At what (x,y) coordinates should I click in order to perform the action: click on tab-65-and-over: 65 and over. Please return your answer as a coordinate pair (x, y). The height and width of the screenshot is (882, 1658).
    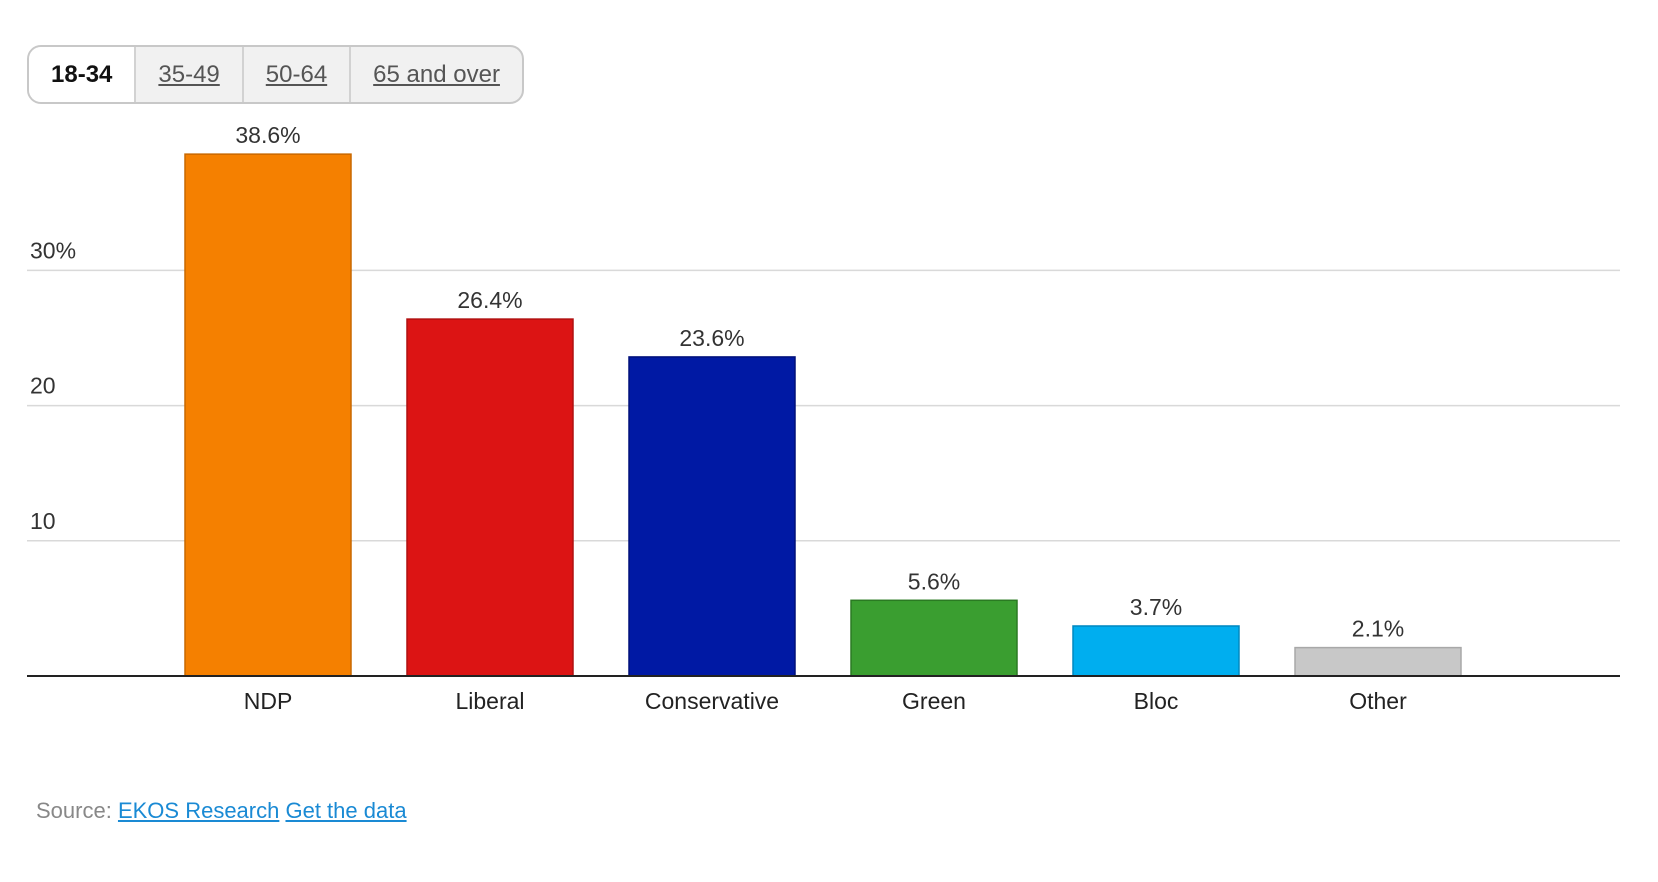
    Looking at the image, I should click on (436, 74).